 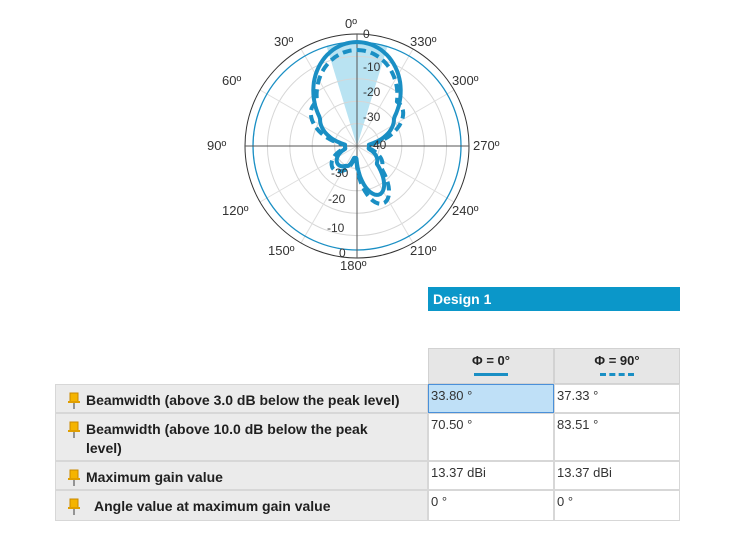 I want to click on angle-label-300: 300º, so click(x=465, y=80).